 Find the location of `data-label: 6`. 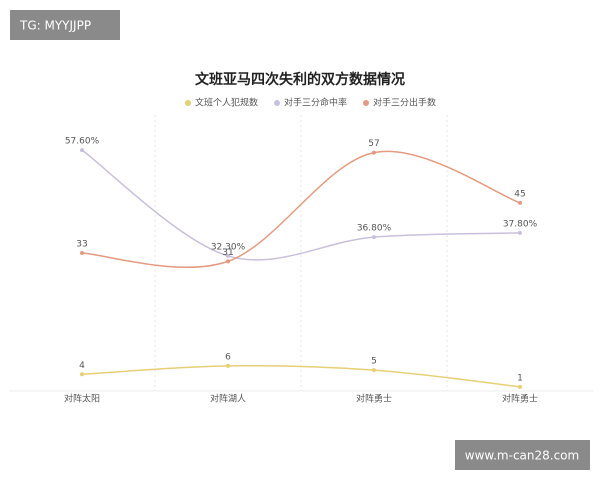

data-label: 6 is located at coordinates (228, 357).